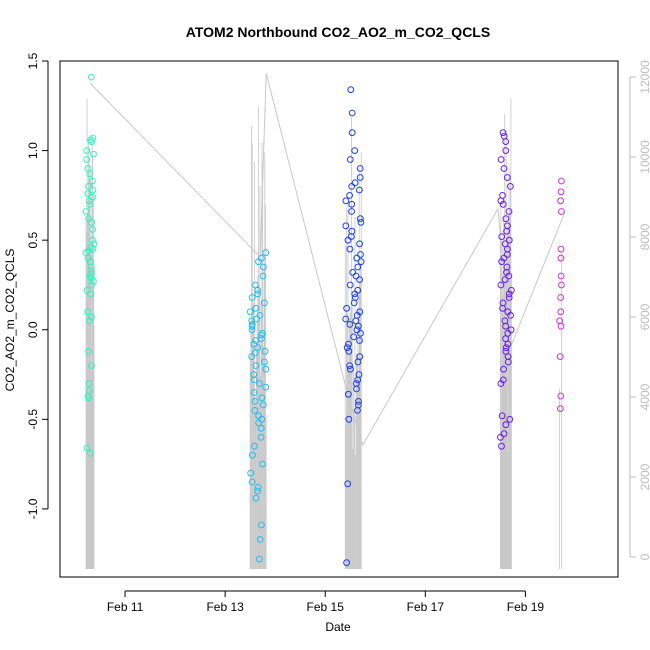  Describe the element at coordinates (526, 607) in the screenshot. I see `x-tick-label: Feb 19` at that location.